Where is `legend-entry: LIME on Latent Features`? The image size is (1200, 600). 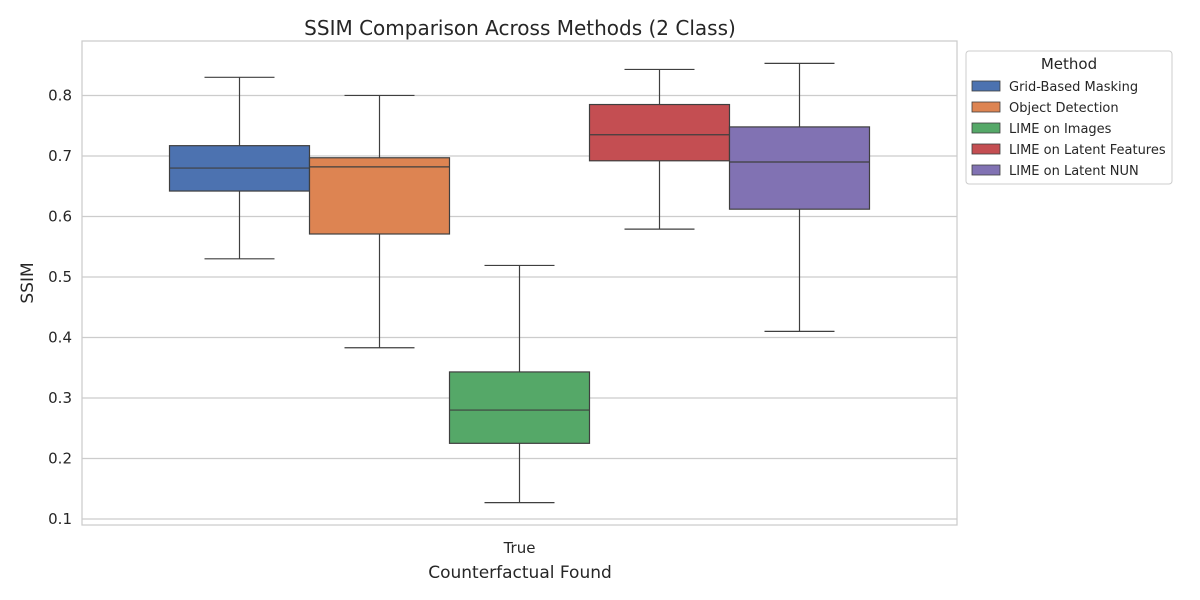
legend-entry: LIME on Latent Features is located at coordinates (1087, 150).